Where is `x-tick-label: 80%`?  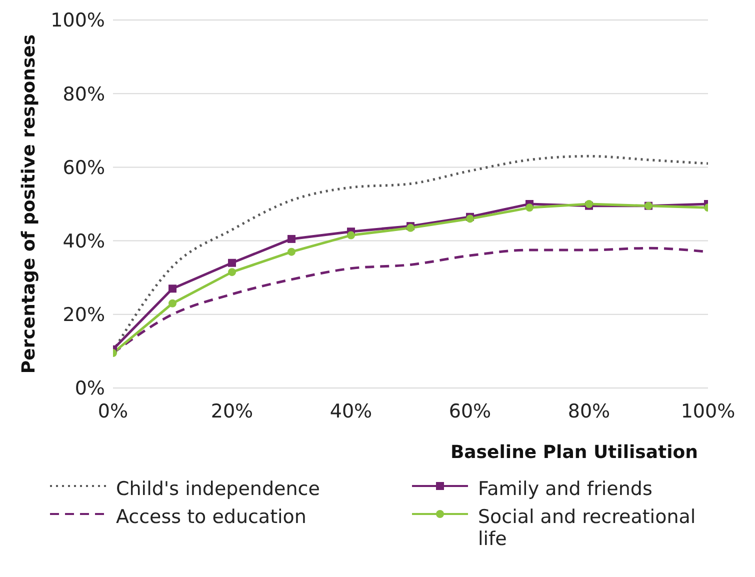
x-tick-label: 80% is located at coordinates (589, 411).